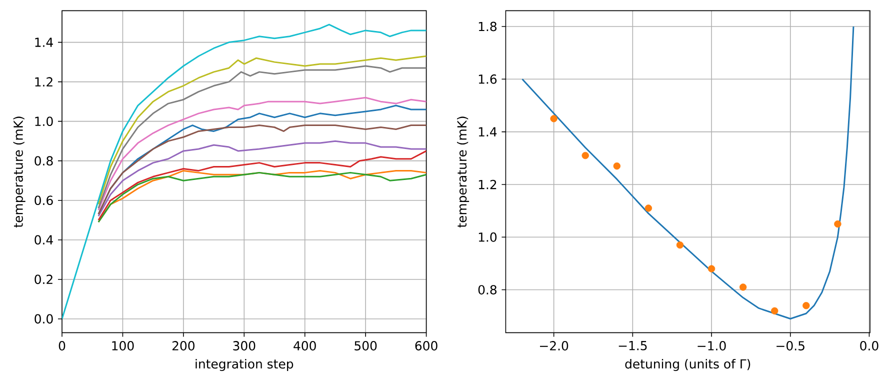  What do you see at coordinates (687, 365) in the screenshot?
I see `x-axis-title: detuning (units of Γ)` at bounding box center [687, 365].